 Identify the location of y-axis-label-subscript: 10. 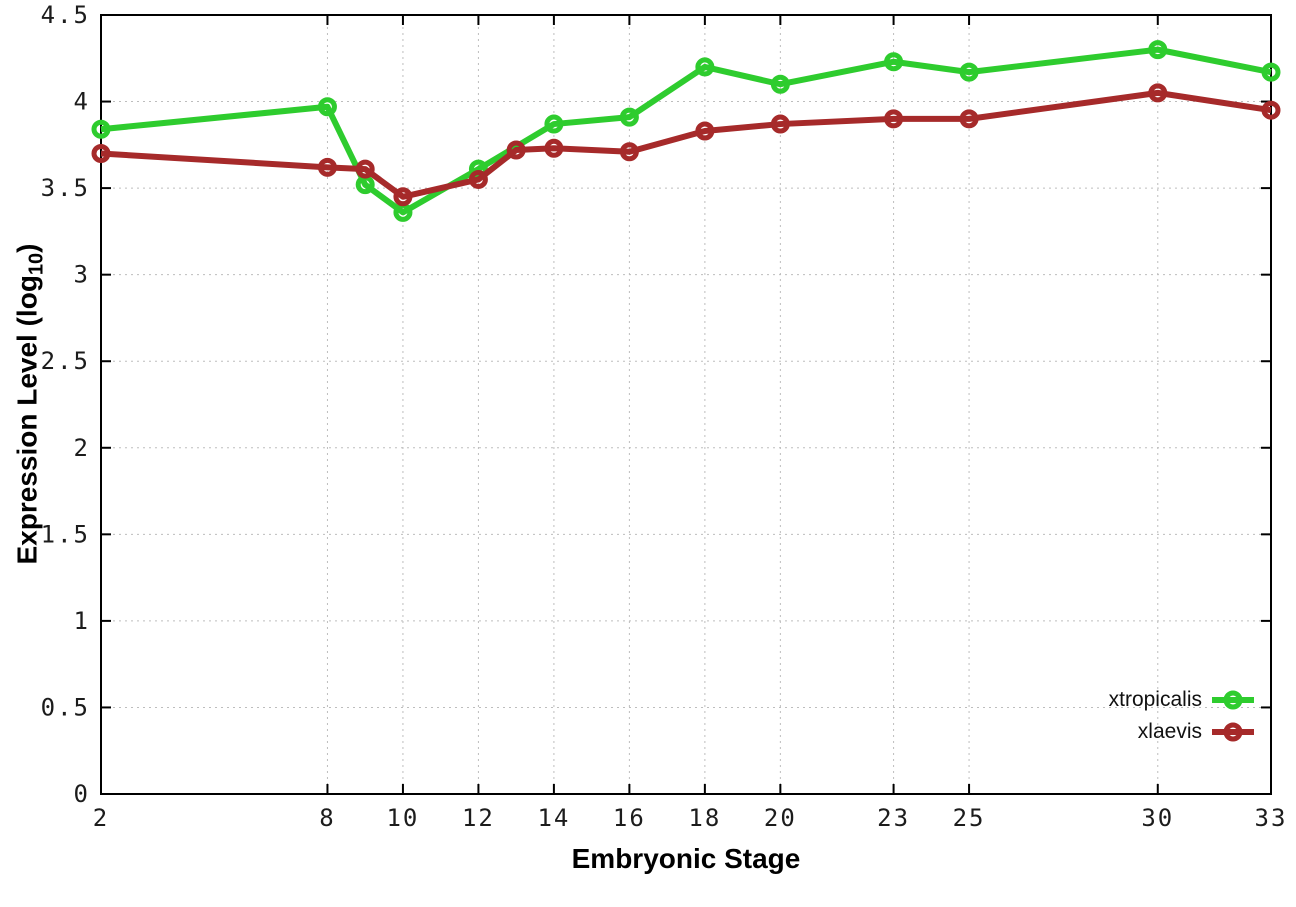
(36, 264).